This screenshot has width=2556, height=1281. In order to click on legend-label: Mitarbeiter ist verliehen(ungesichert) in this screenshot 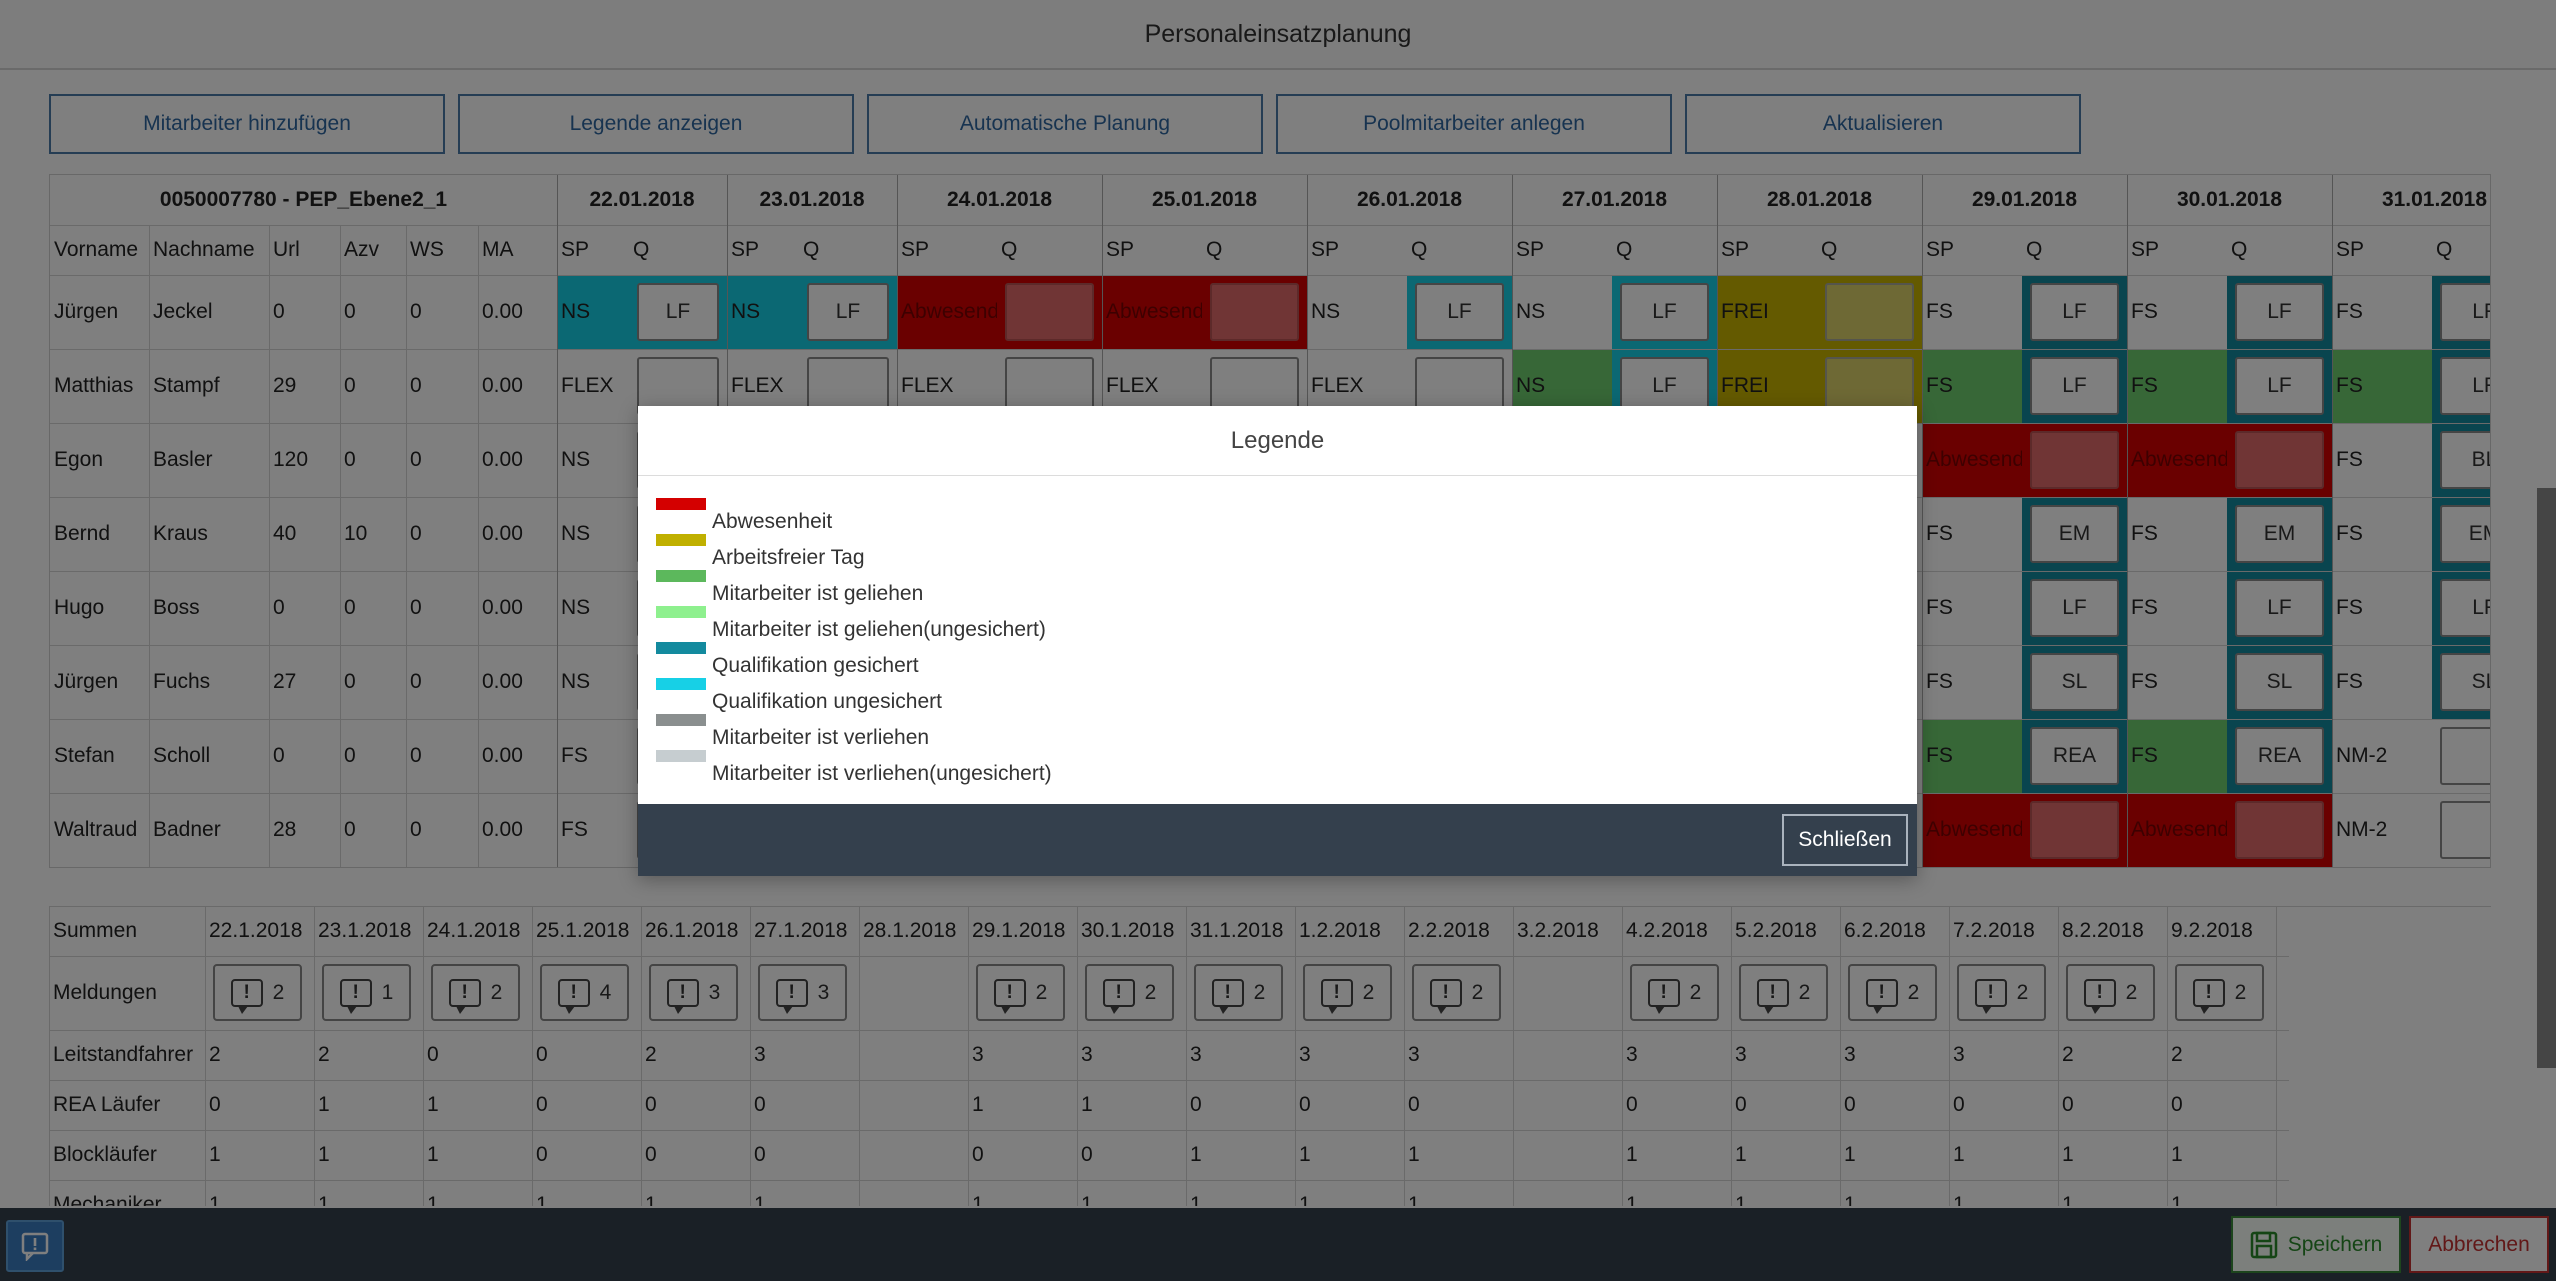, I will do `click(882, 773)`.